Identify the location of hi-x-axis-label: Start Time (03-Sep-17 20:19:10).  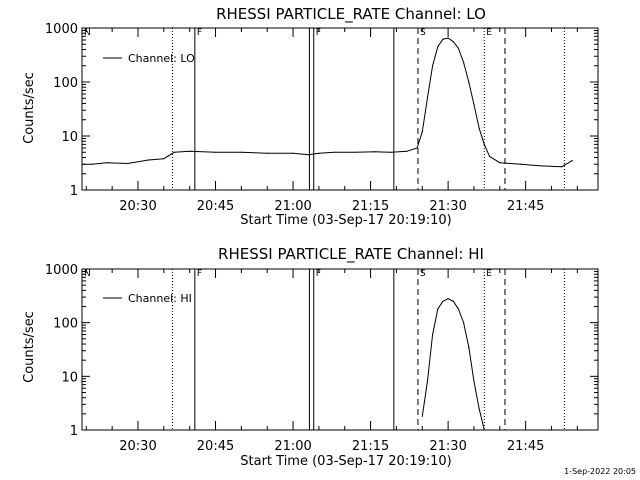
(345, 461).